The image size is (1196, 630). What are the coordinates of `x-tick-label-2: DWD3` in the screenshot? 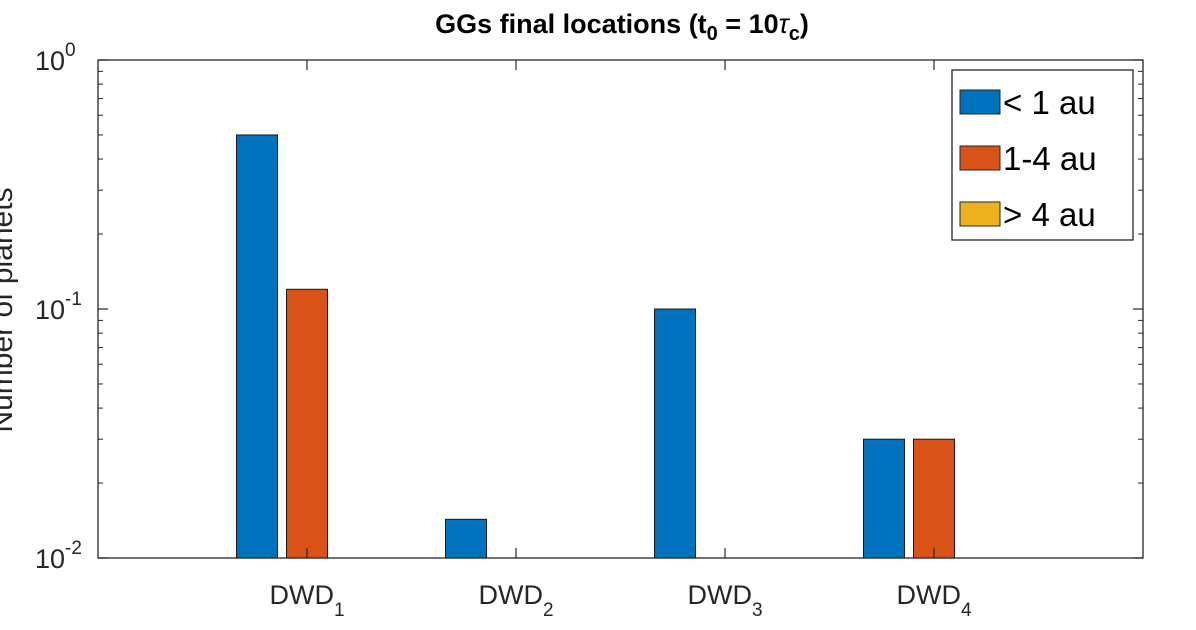 It's located at (724, 600).